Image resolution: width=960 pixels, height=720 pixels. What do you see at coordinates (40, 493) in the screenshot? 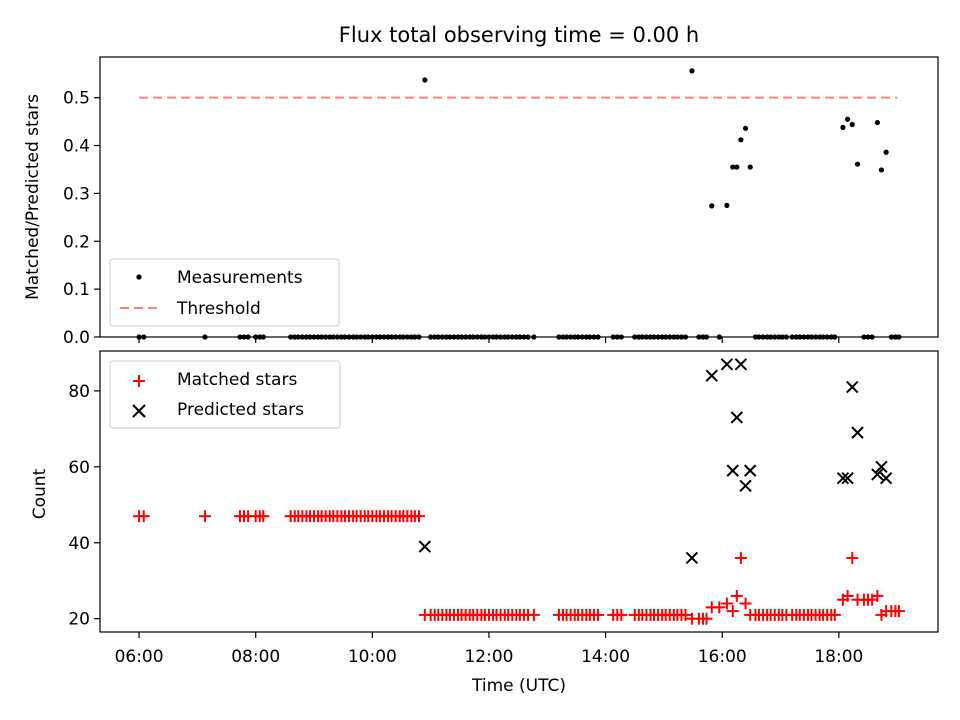
I see `bottom-y-axis-label: Count` at bounding box center [40, 493].